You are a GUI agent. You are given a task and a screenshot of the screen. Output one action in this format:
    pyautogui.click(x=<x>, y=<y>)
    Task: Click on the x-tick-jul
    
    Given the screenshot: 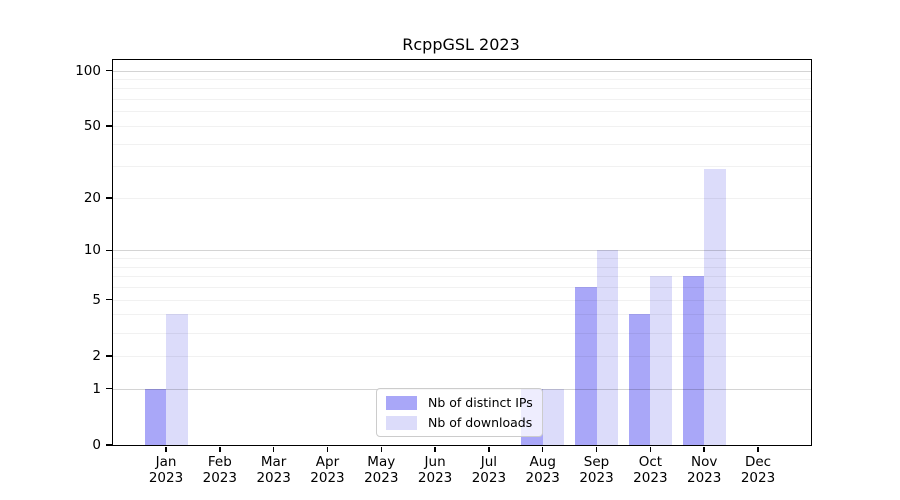 What is the action you would take?
    pyautogui.click(x=489, y=449)
    